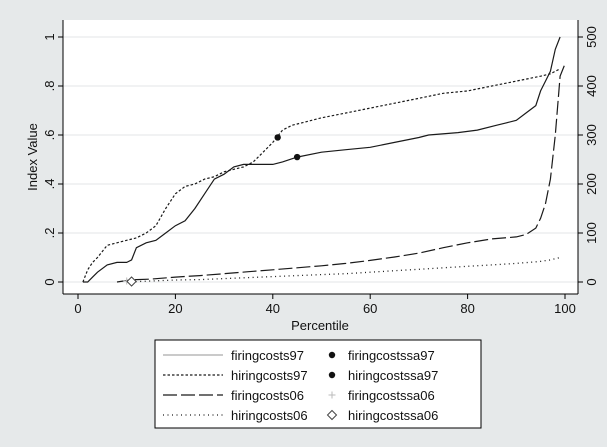  Describe the element at coordinates (332, 375) in the screenshot. I see `legend-swatch-hiringcostssa97` at that location.